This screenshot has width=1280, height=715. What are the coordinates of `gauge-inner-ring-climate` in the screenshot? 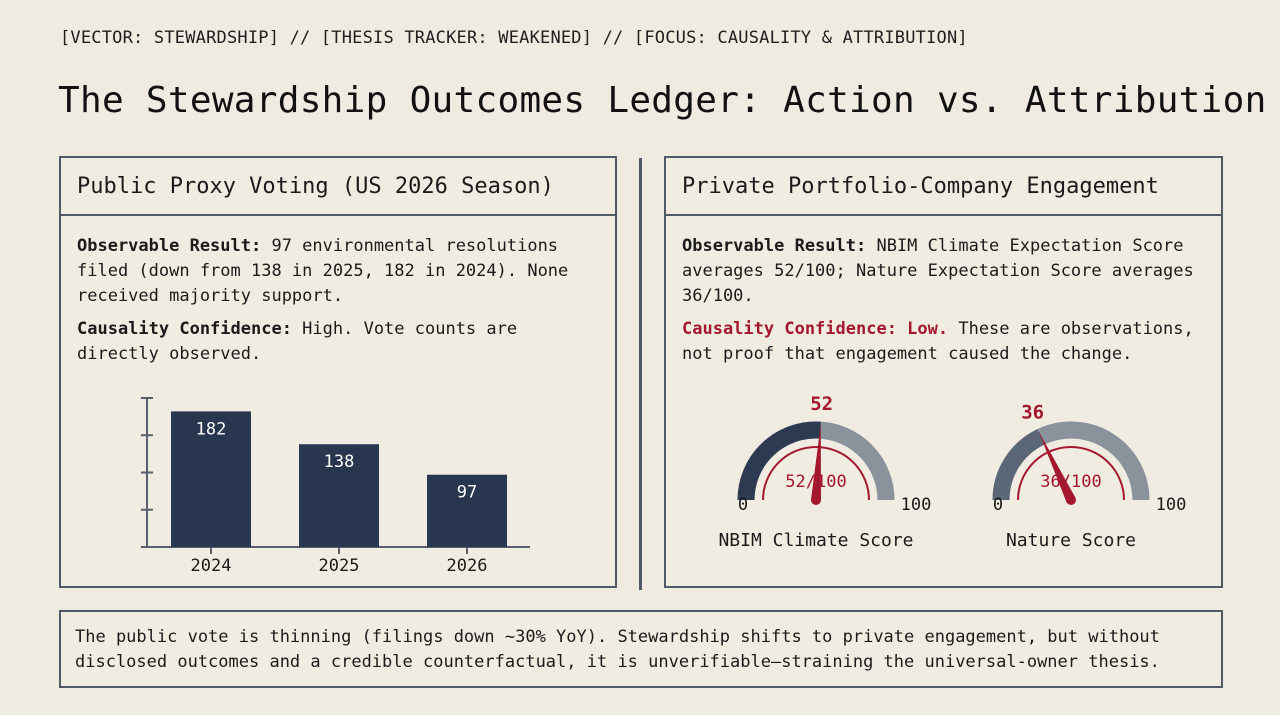 It's located at (816, 473).